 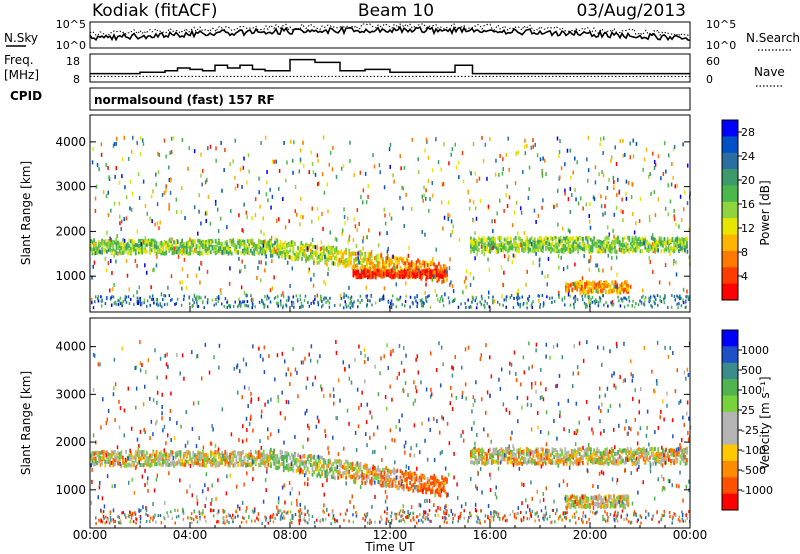 I want to click on nsky-tick-bottom-right: 10^0, so click(x=721, y=45).